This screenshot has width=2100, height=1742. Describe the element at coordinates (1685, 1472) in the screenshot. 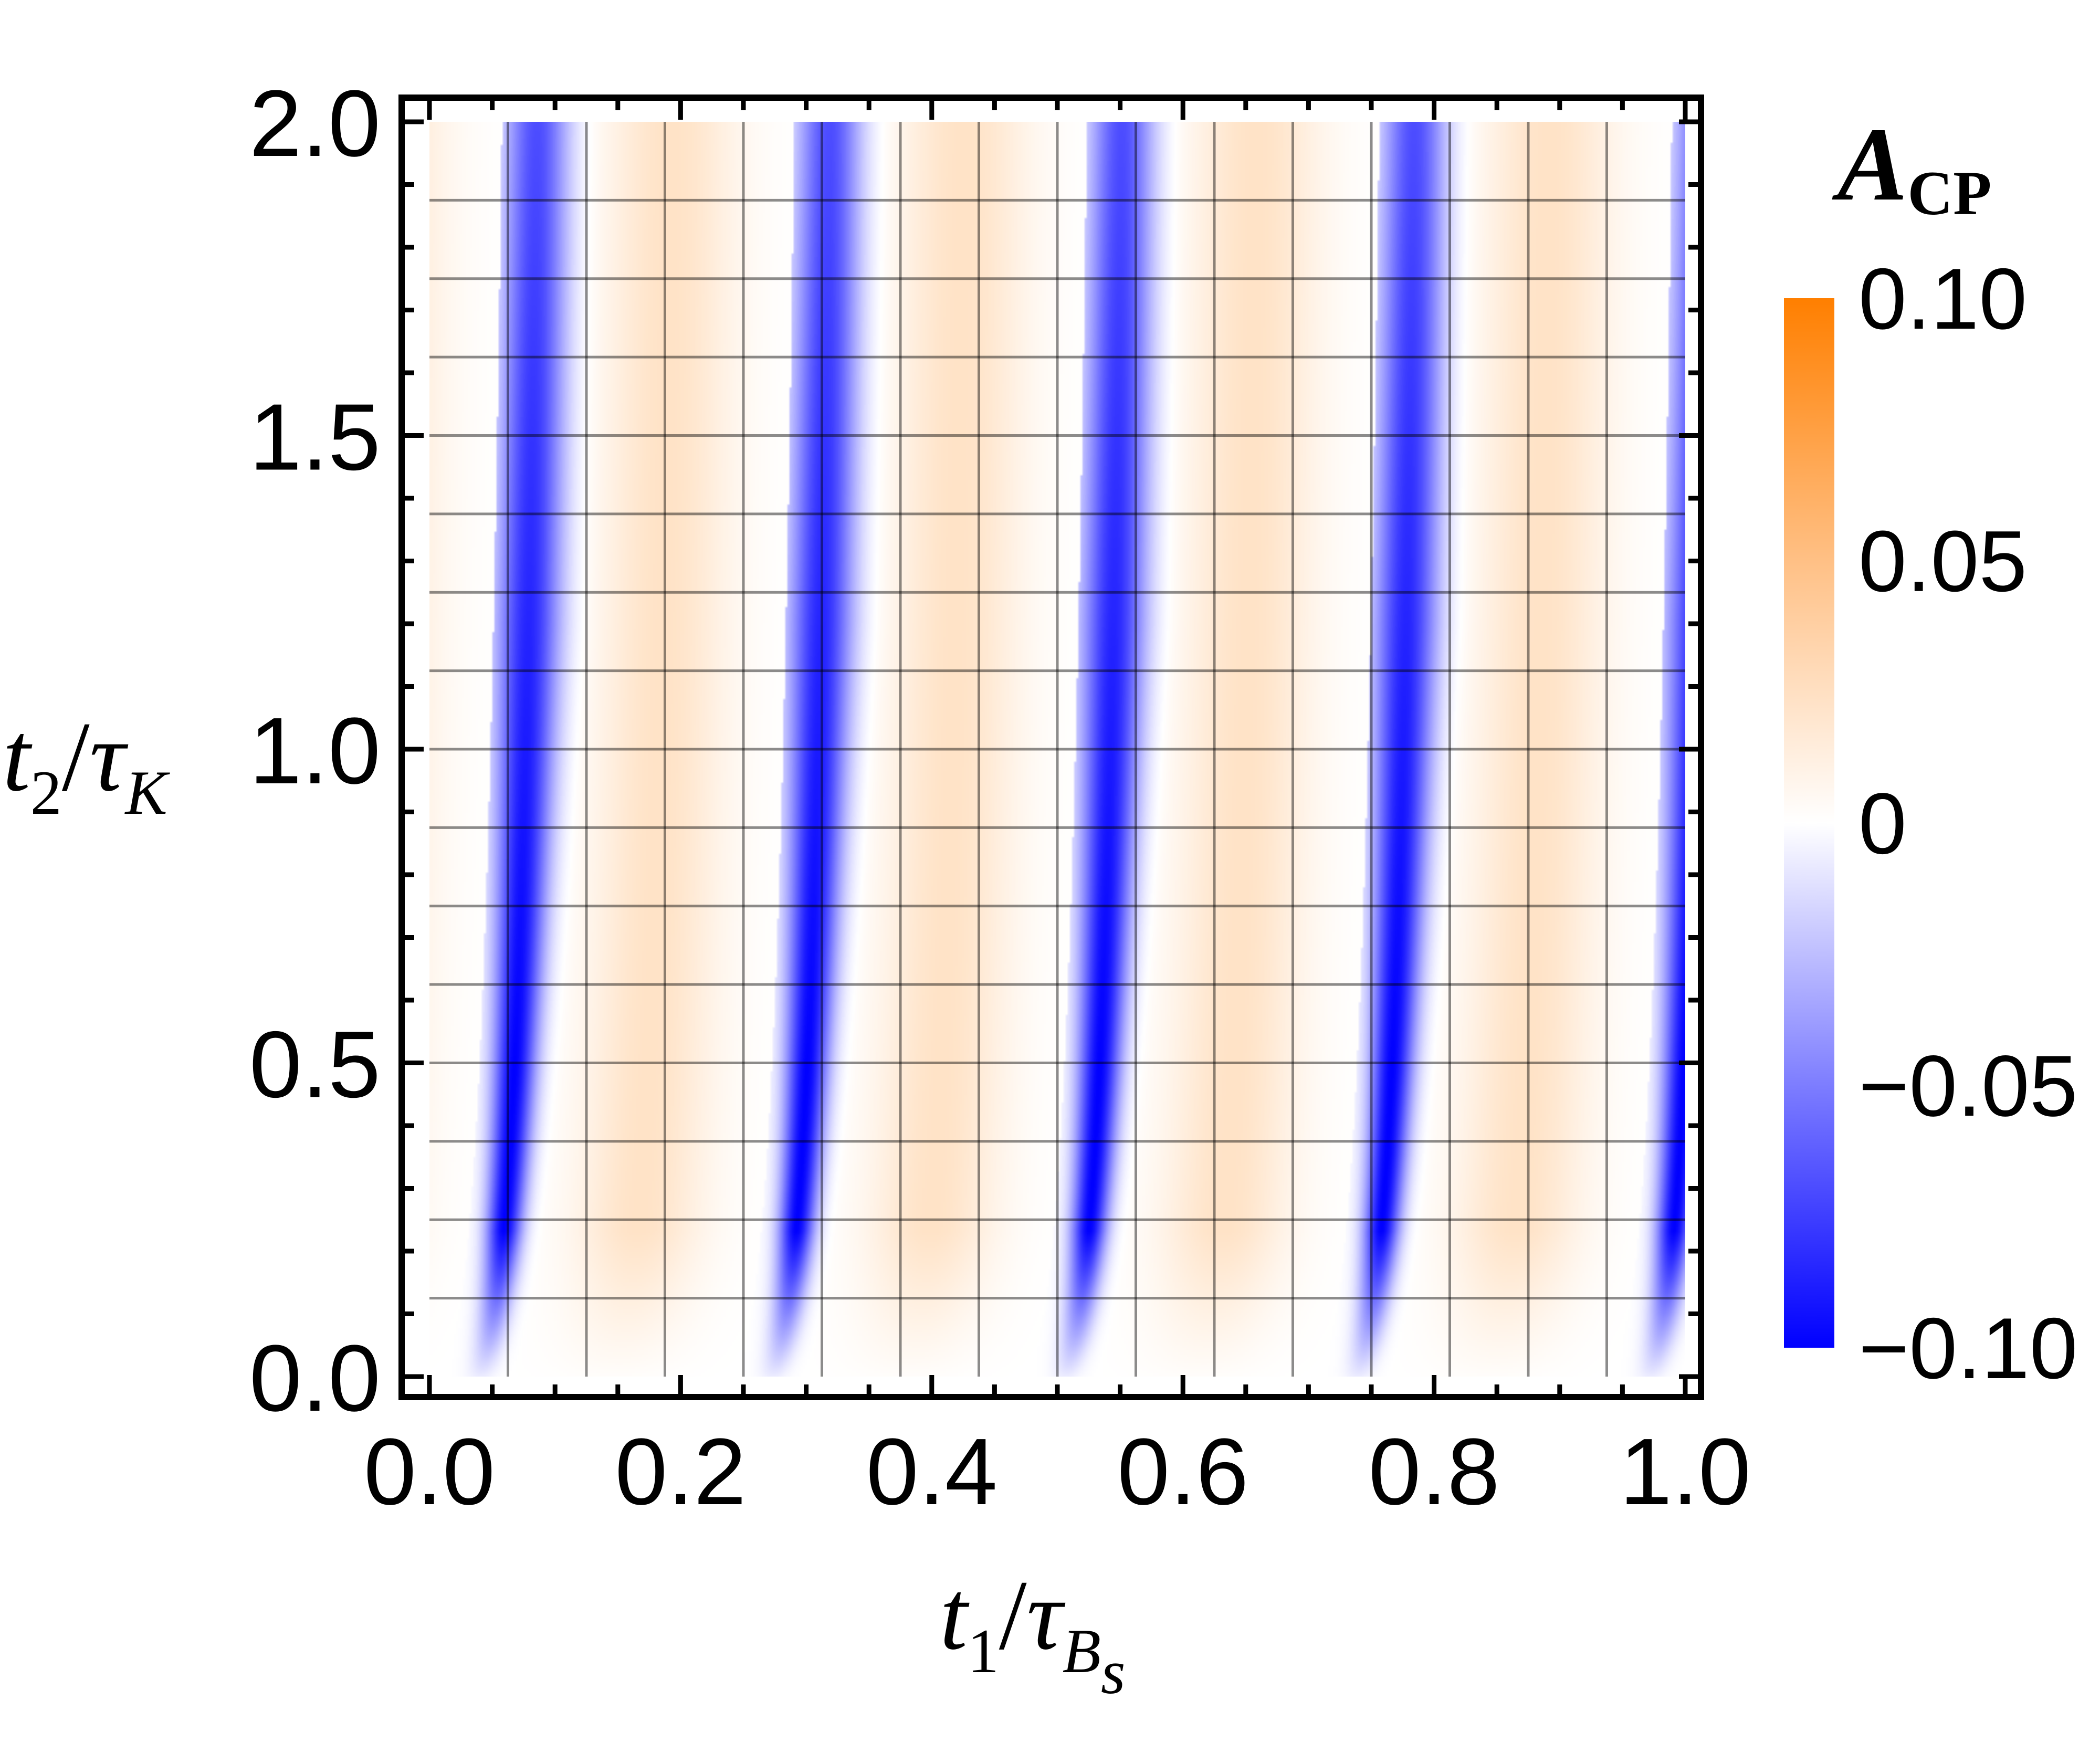

I see `x-tick-label: 1.0` at that location.